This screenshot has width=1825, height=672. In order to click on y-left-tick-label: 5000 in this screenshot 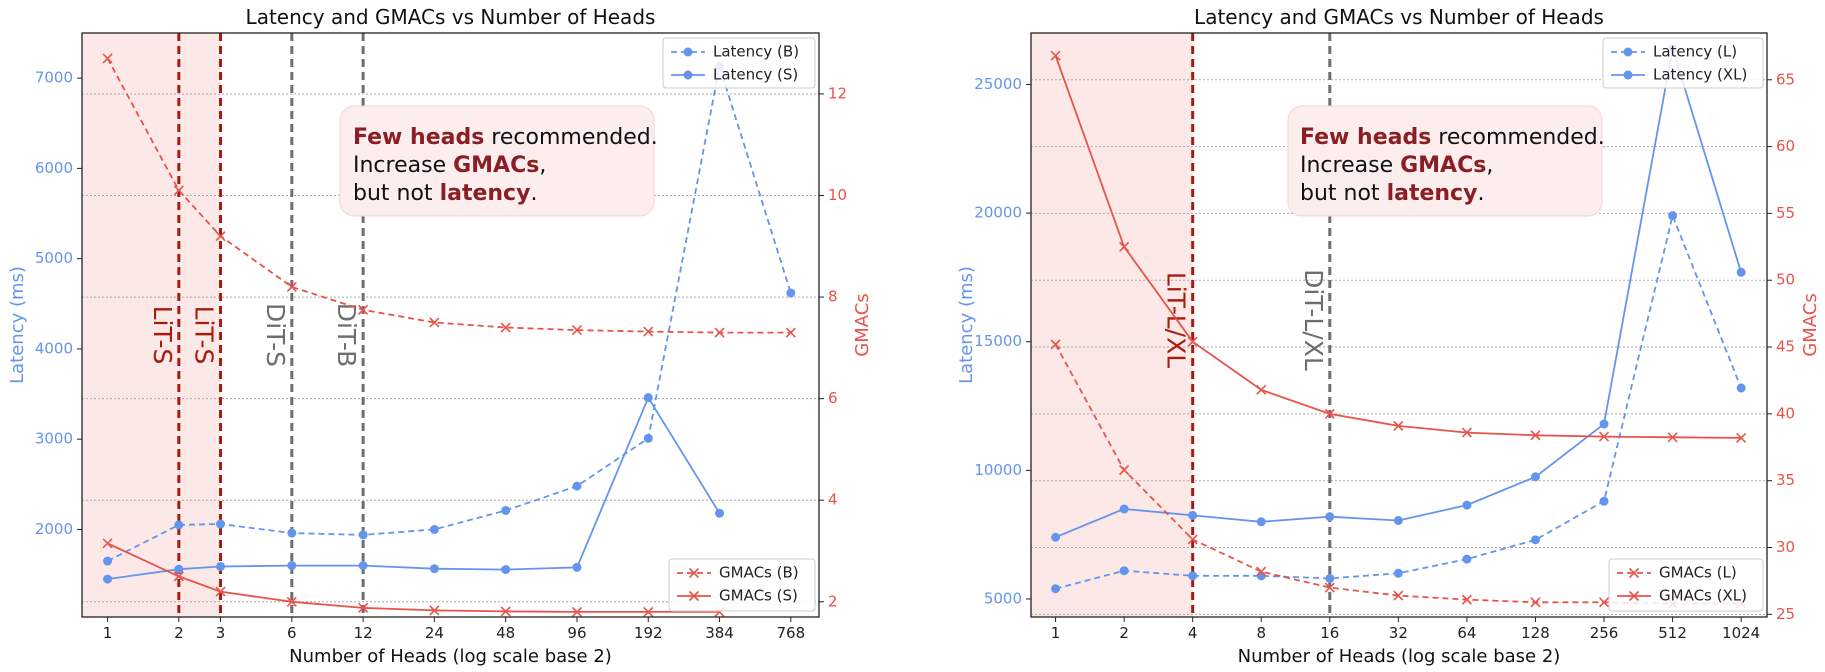, I will do `click(1003, 598)`.